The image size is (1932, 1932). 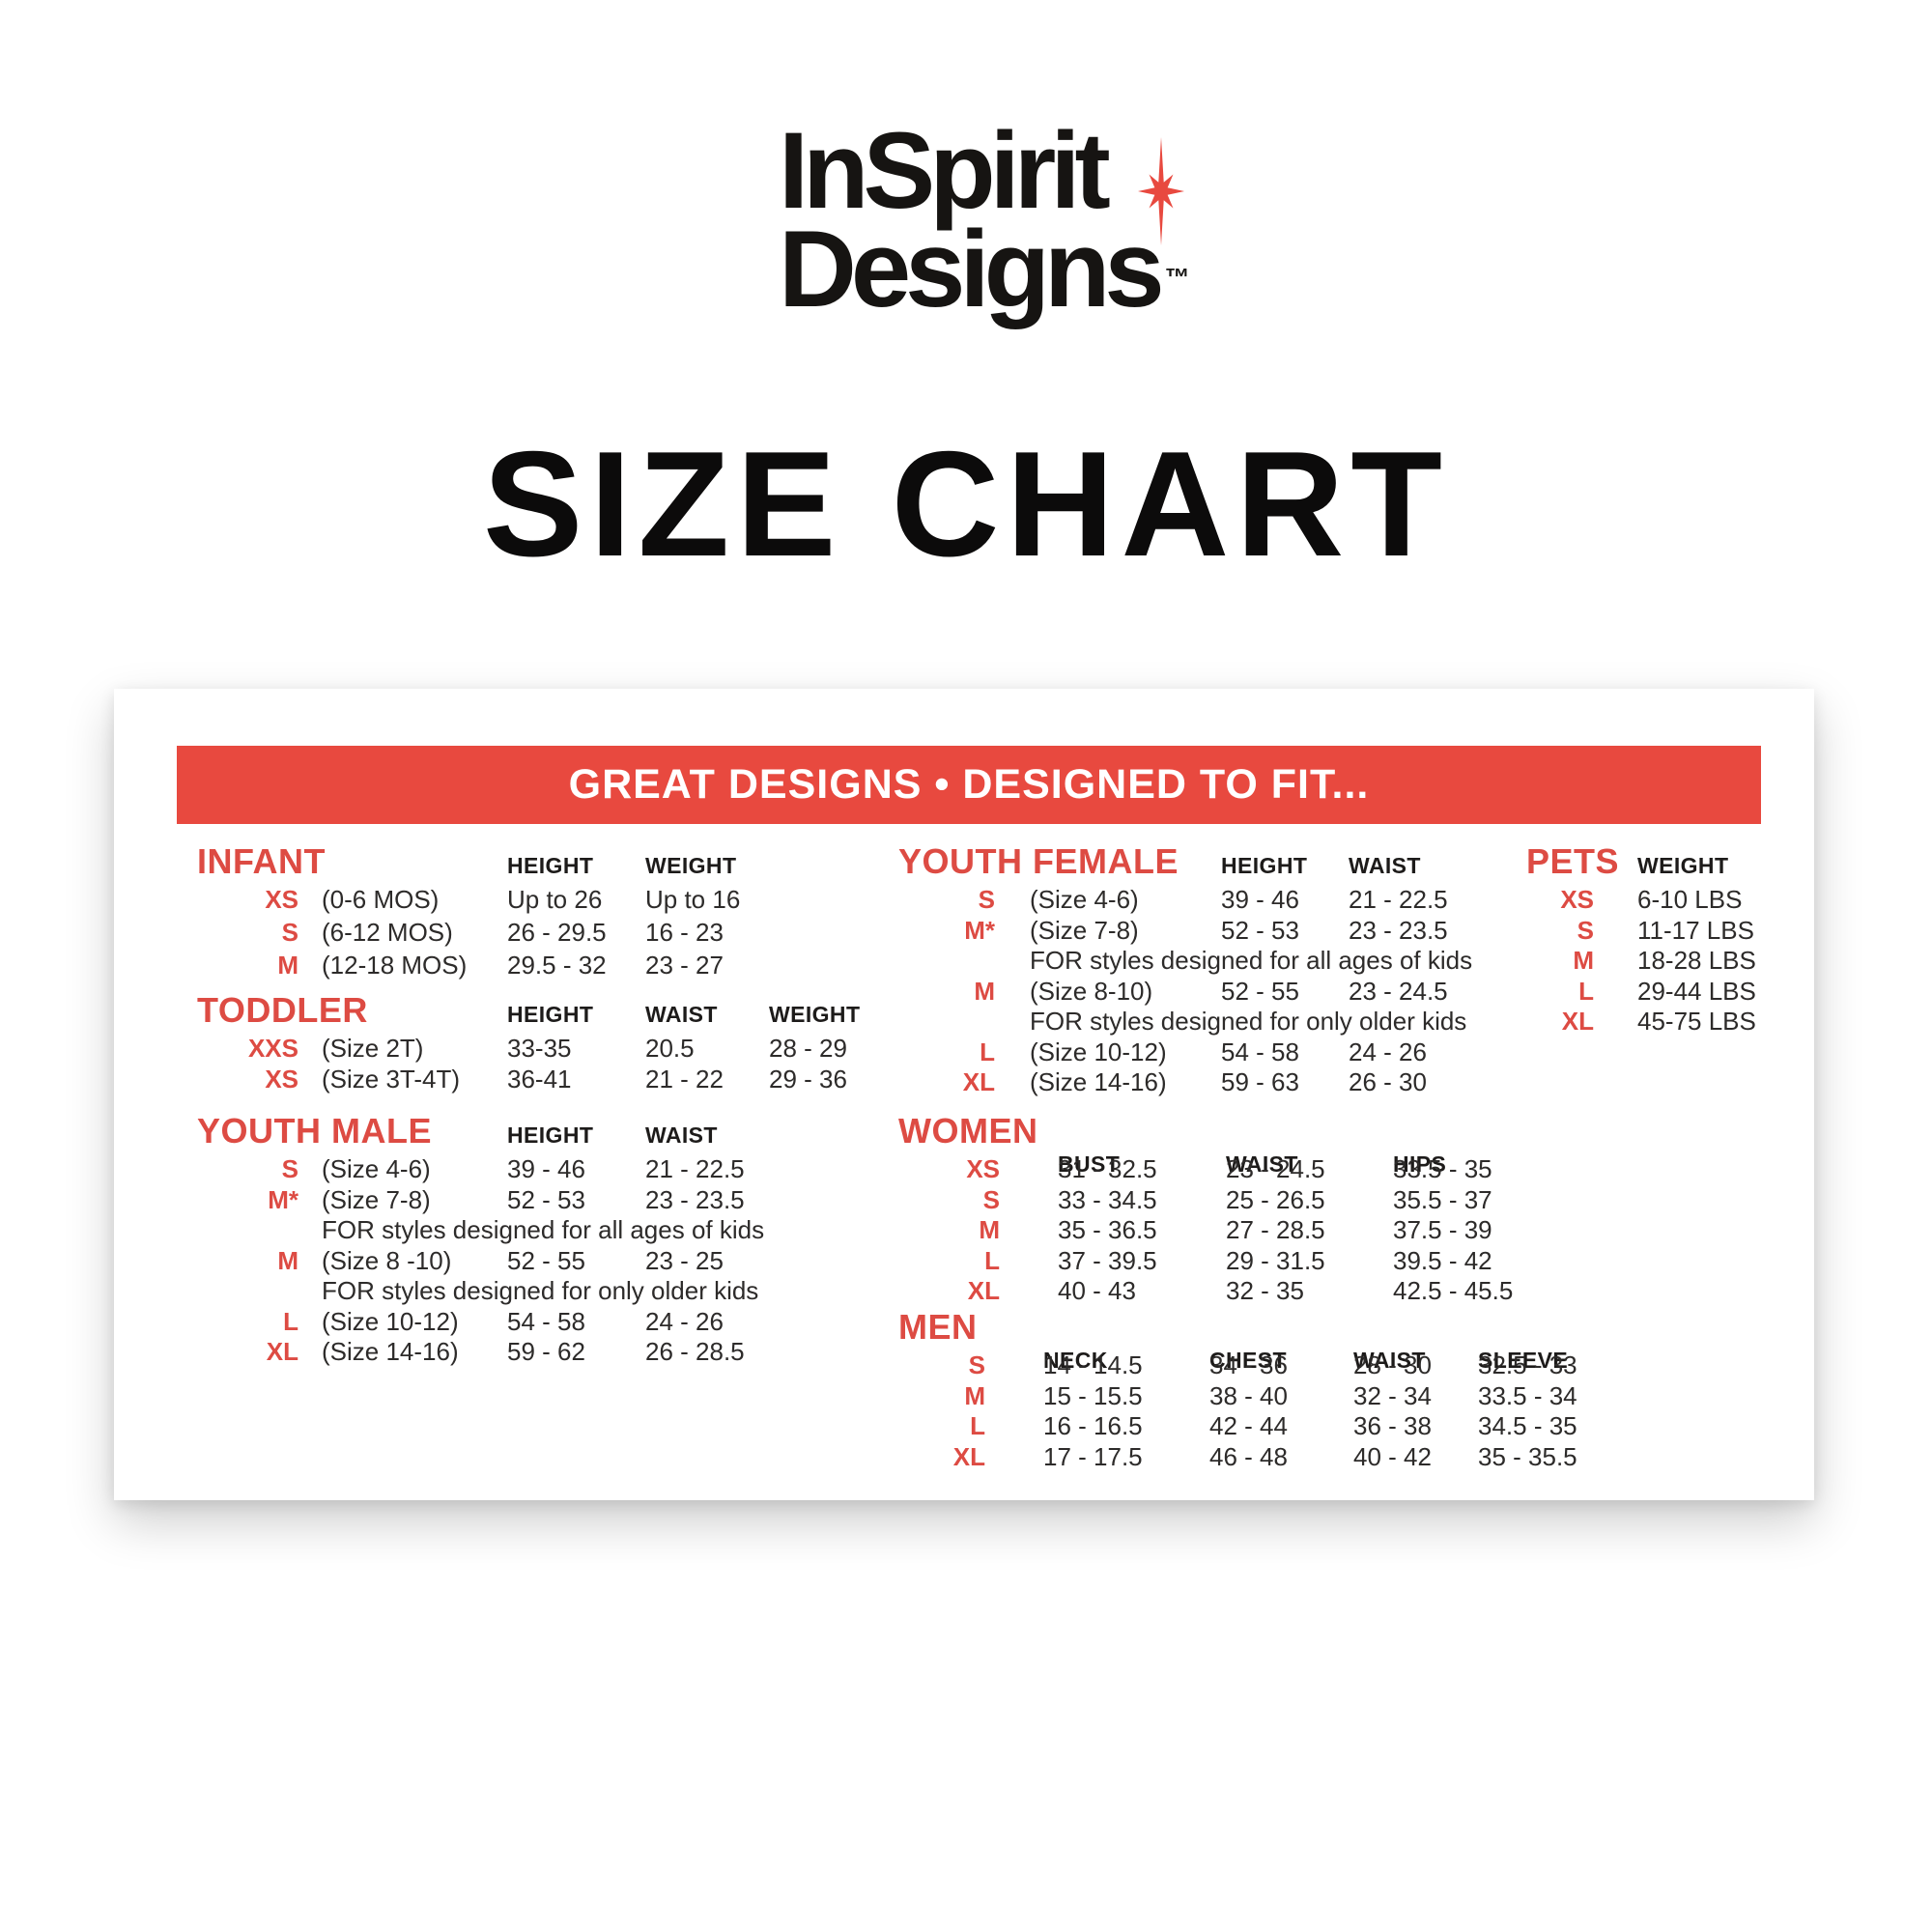 I want to click on size-desc: (Size 8-10), so click(x=1091, y=991).